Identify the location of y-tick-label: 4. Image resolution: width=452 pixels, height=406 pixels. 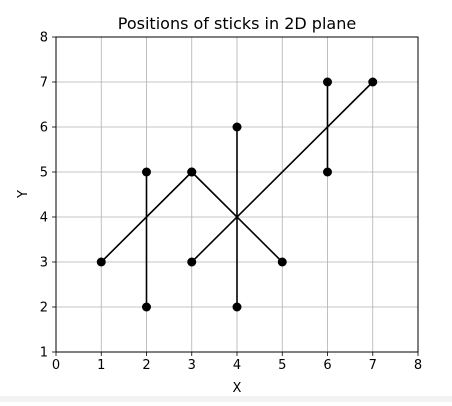
(44, 218).